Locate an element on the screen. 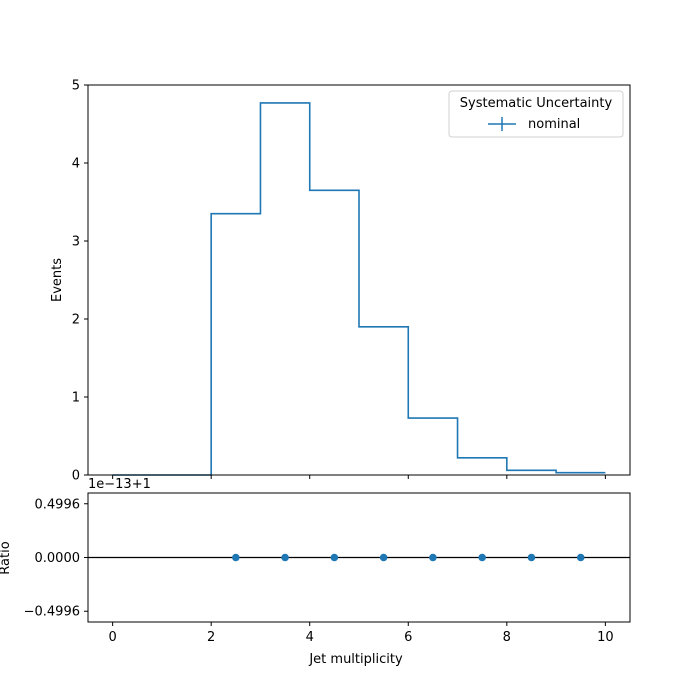 This screenshot has height=700, width=700. main-y-tick-label: 5 is located at coordinates (76, 86).